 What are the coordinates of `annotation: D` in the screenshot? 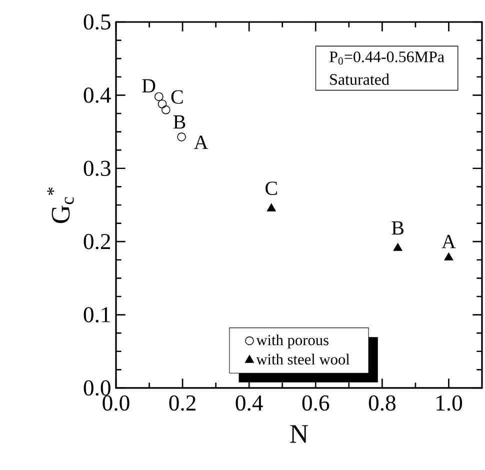 It's located at (149, 85).